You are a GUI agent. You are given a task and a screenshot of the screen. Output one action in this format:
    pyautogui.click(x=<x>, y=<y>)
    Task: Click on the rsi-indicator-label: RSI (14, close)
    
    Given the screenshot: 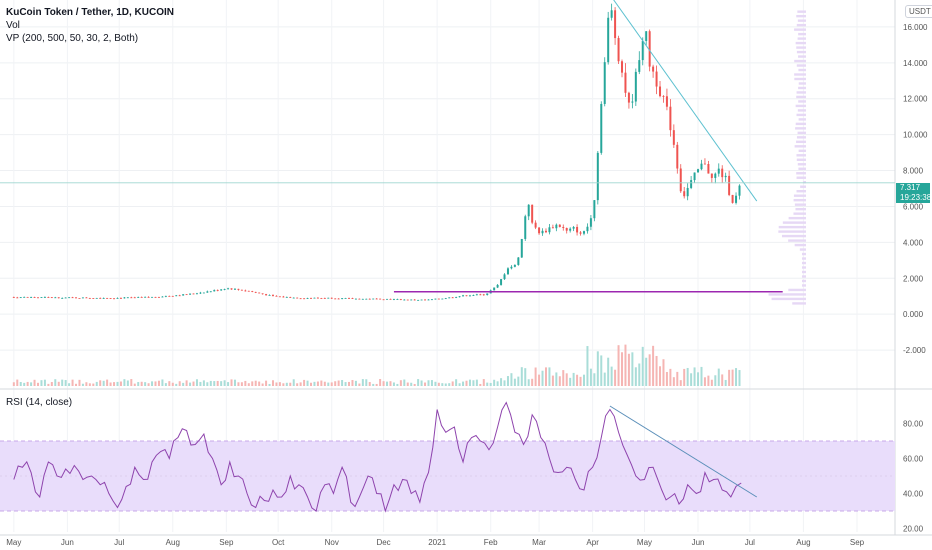 What is the action you would take?
    pyautogui.click(x=39, y=402)
    